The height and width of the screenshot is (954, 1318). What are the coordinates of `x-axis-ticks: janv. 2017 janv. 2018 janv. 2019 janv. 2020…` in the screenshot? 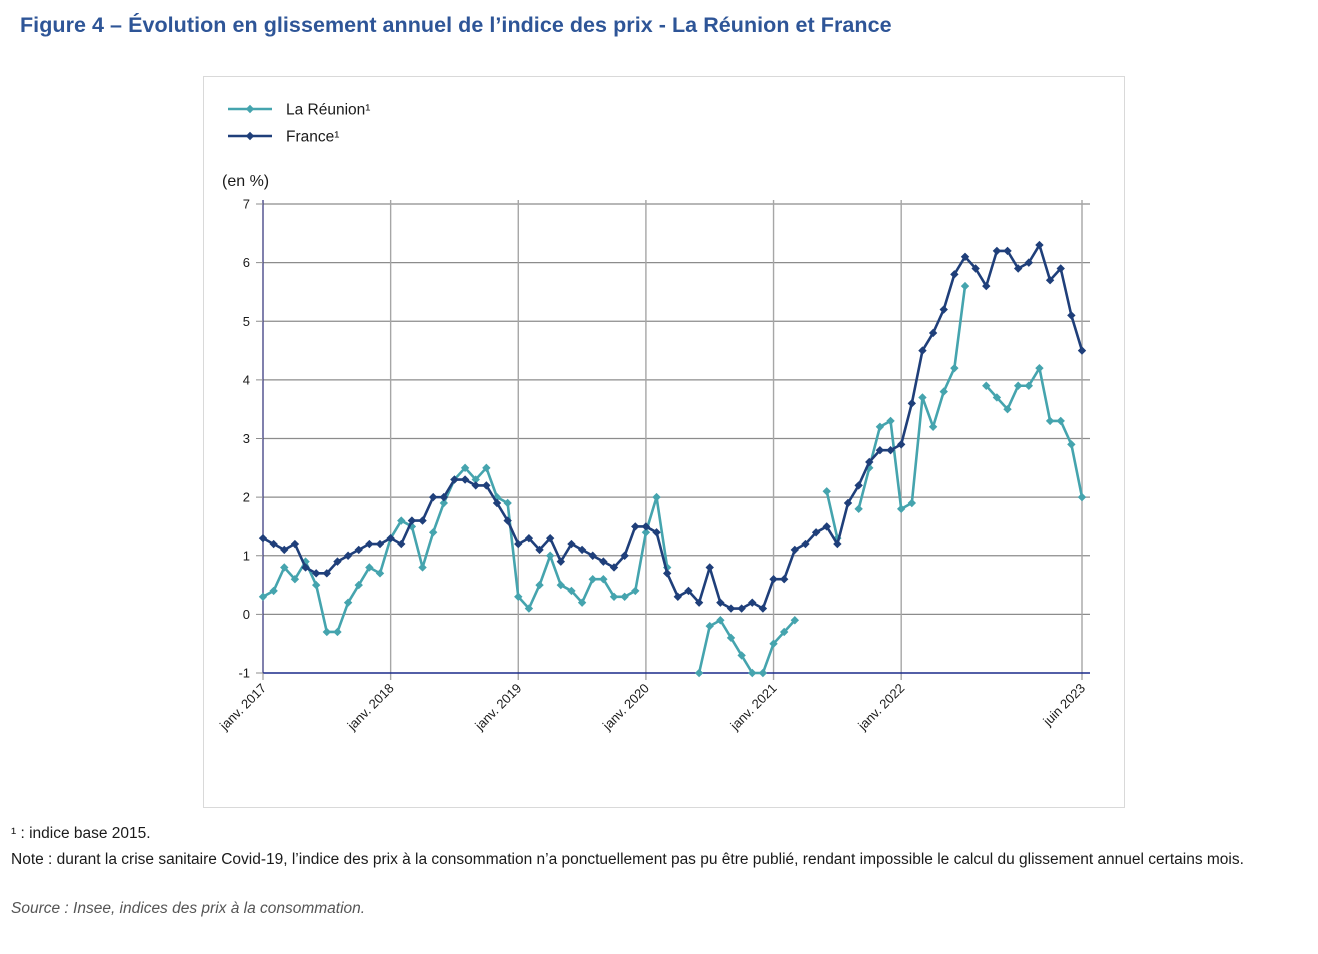 It's located at (652, 703).